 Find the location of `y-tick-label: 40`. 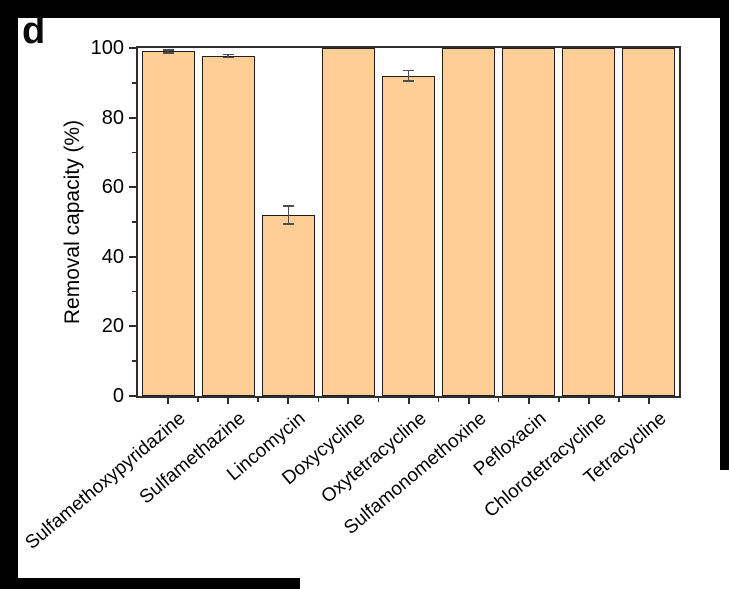

y-tick-label: 40 is located at coordinates (112, 256).